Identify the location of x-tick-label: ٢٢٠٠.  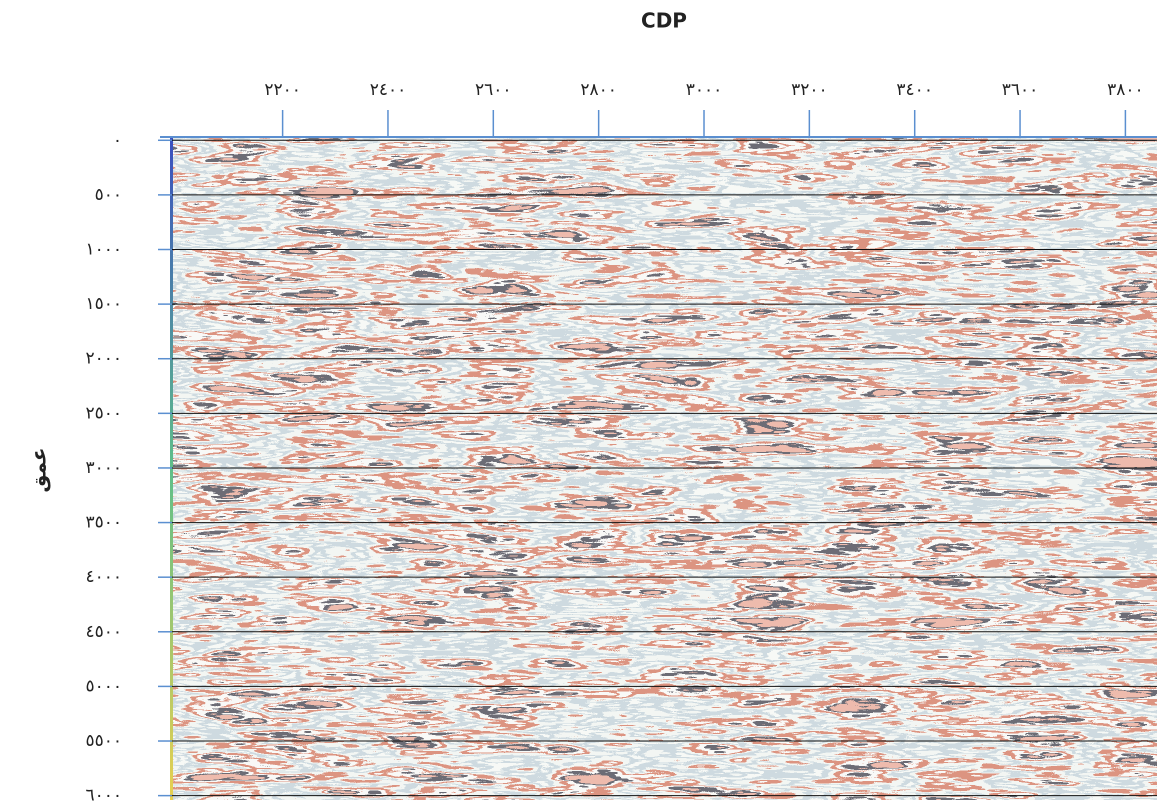
(282, 90).